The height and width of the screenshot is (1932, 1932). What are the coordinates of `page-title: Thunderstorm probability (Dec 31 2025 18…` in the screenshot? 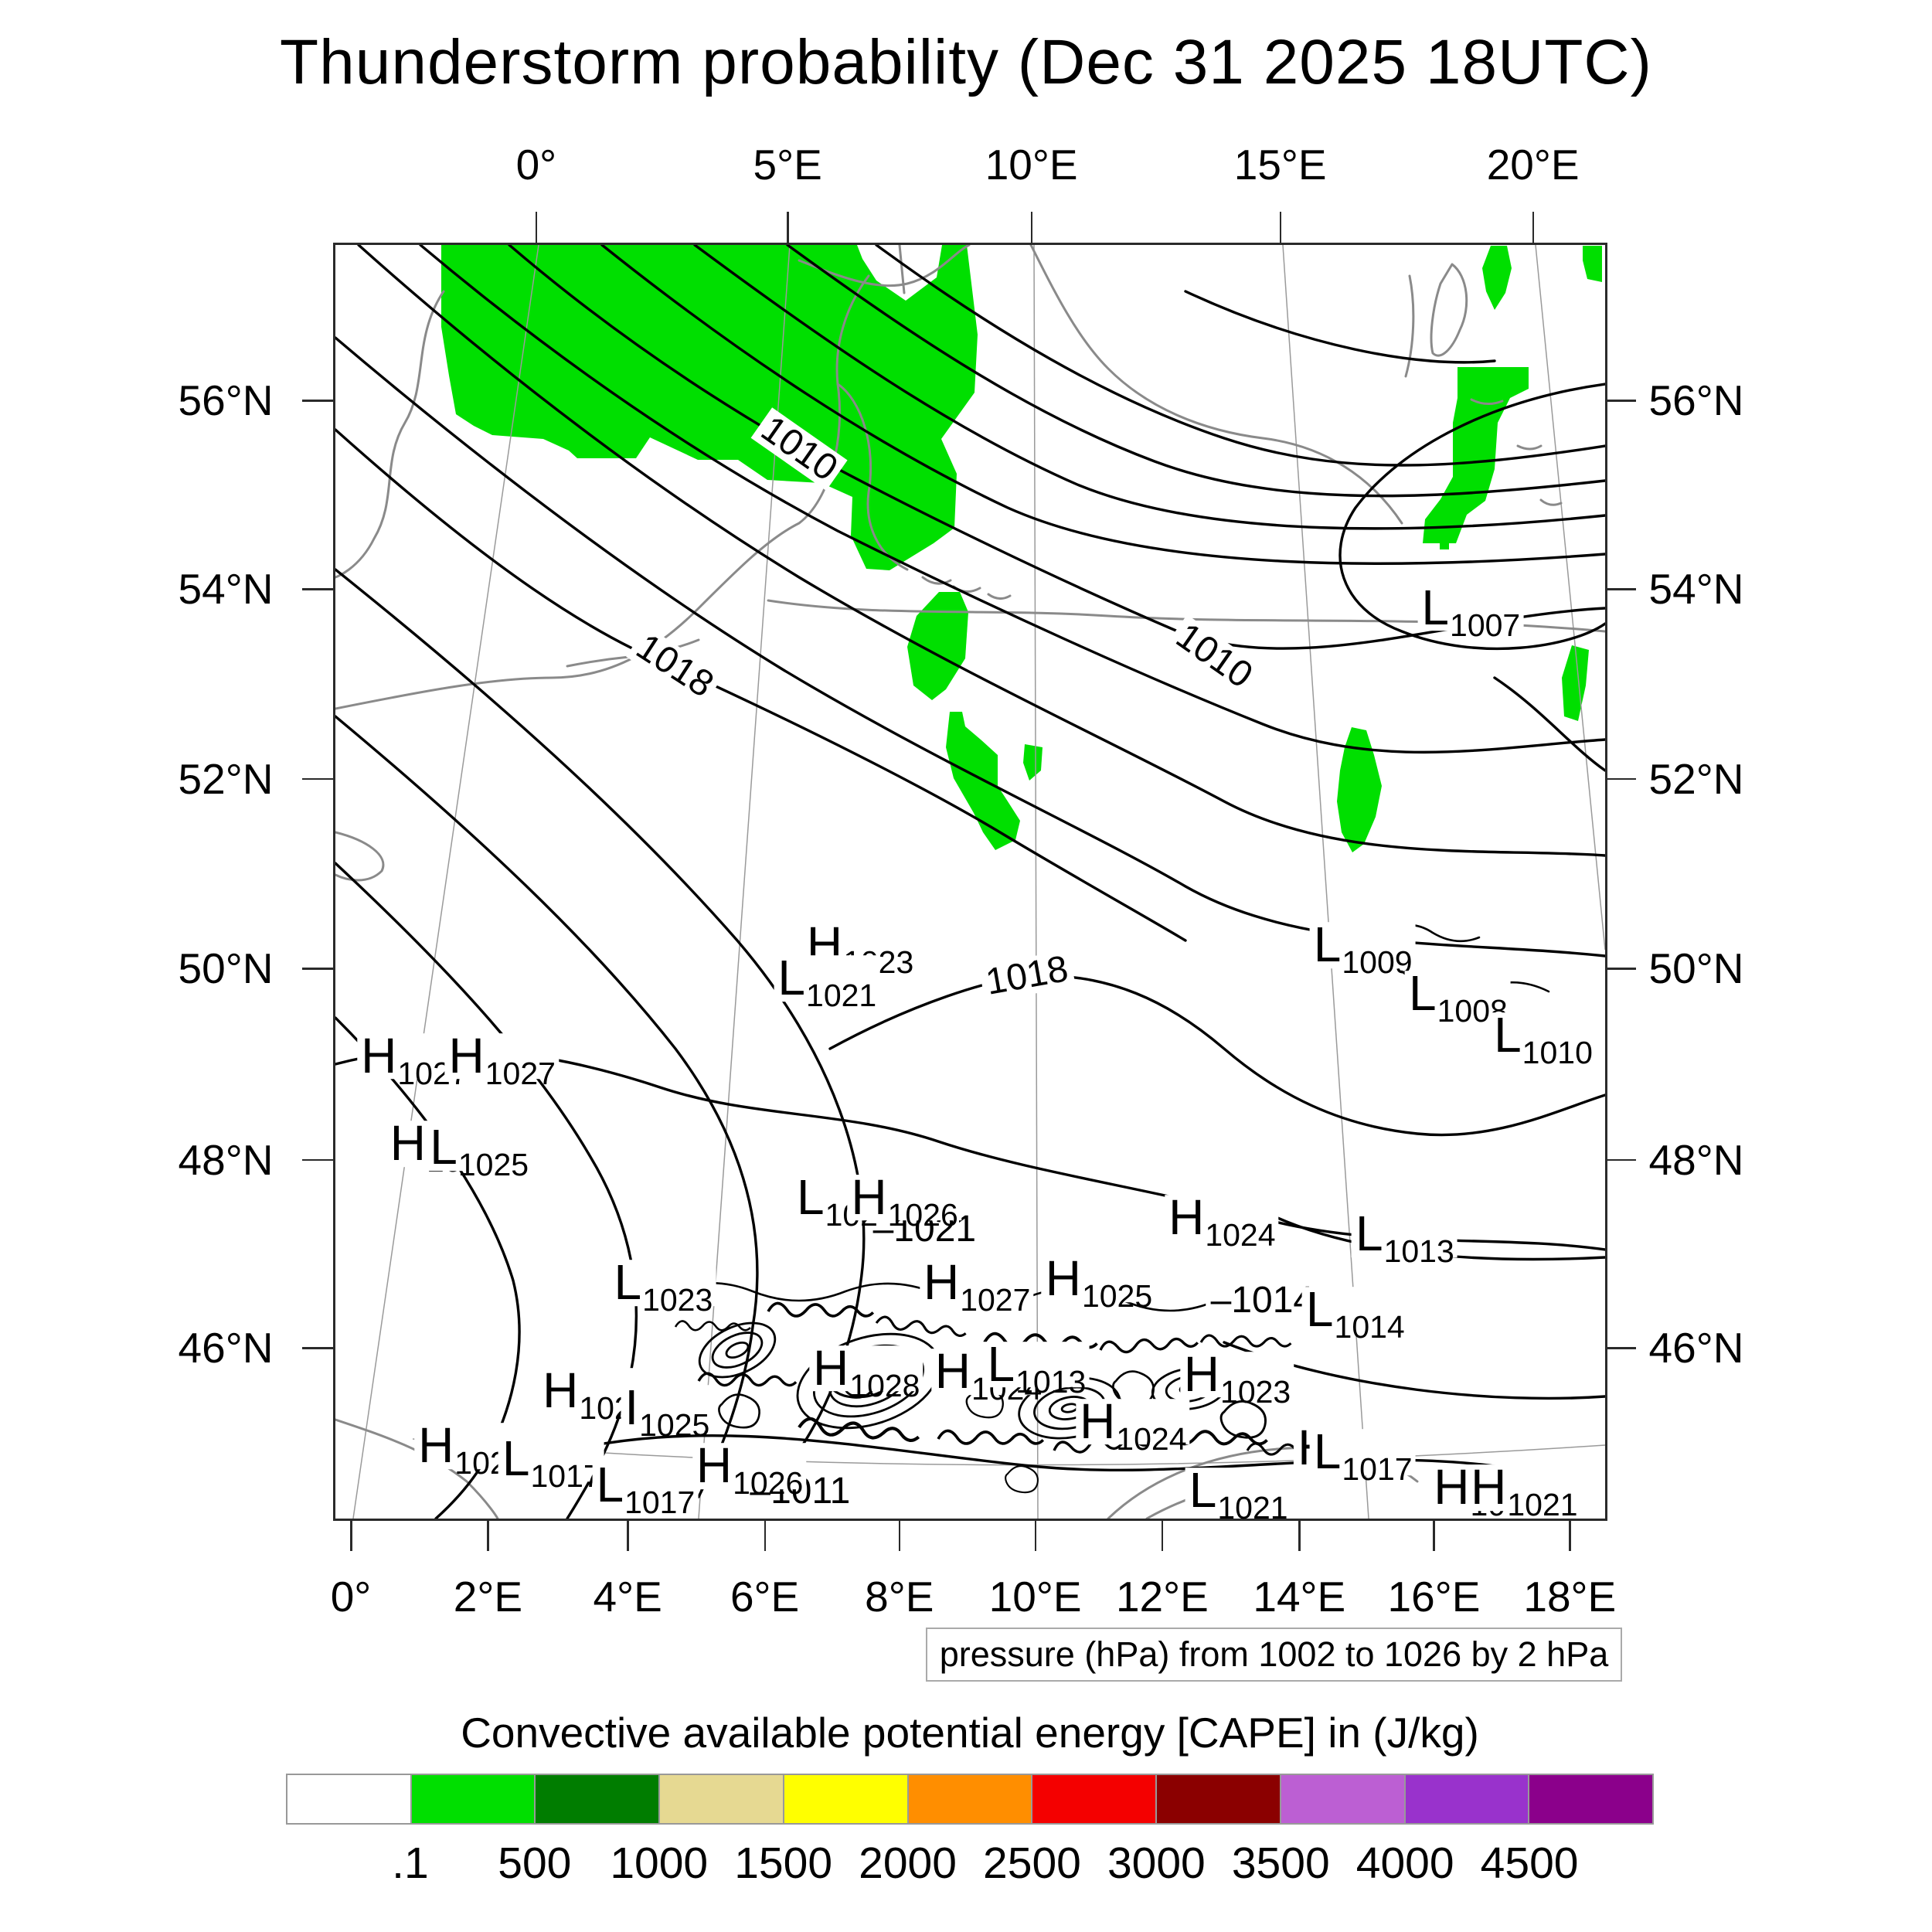 It's located at (966, 62).